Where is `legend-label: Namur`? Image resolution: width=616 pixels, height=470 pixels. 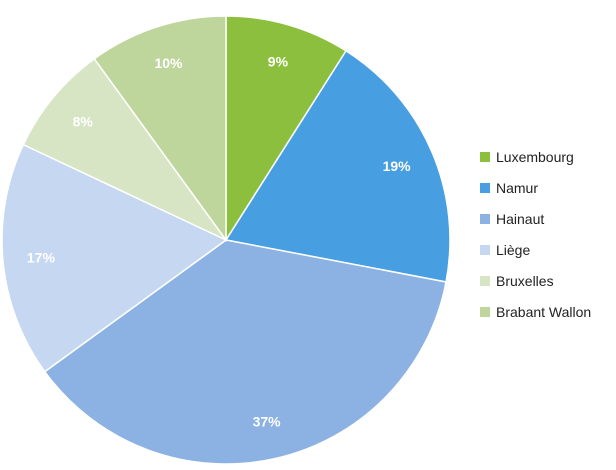 legend-label: Namur is located at coordinates (517, 188).